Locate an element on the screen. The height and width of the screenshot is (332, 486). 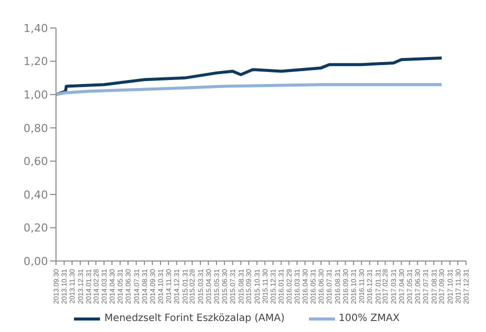
legend-label: Menedzselt Forint Eszközalap (AMA) is located at coordinates (194, 318).